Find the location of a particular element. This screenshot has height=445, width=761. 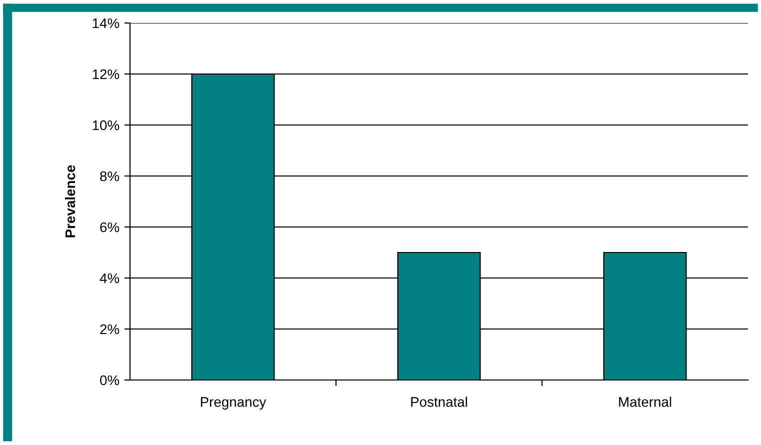

y-tick-label: 10% is located at coordinates (106, 125).